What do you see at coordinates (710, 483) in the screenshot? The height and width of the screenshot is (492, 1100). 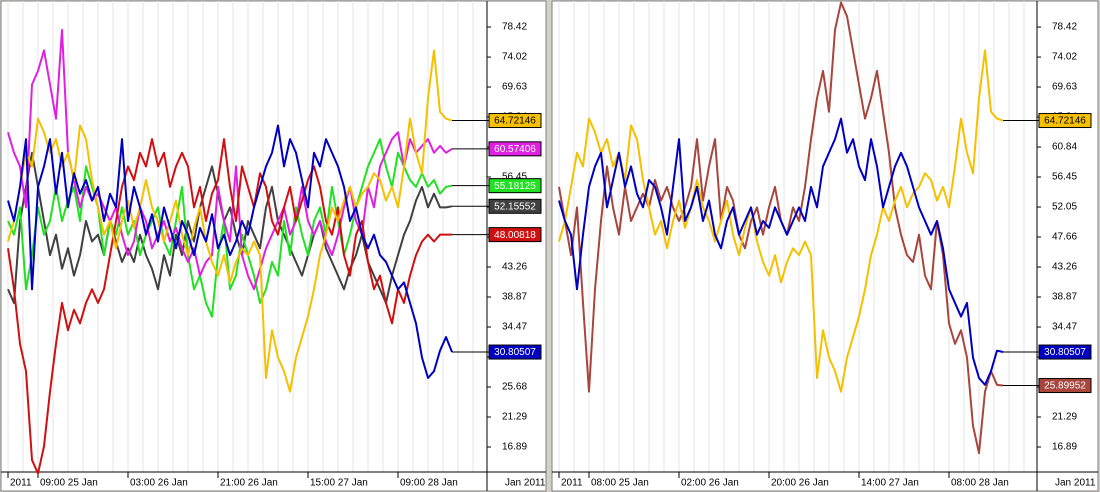 I see `x-tick-label: 02:00 26 Jan` at bounding box center [710, 483].